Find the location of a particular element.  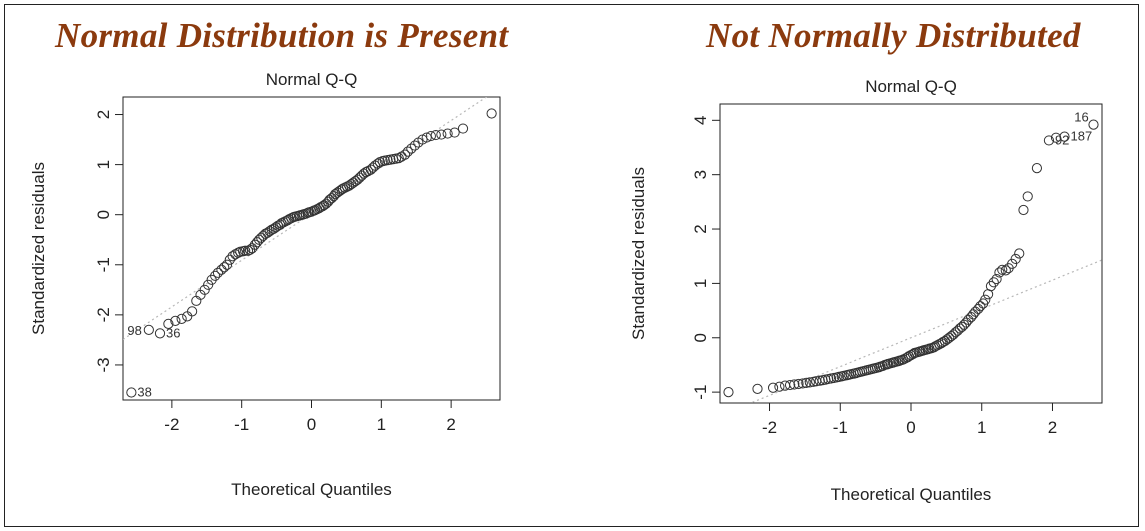

point-label: 36 is located at coordinates (173, 332).